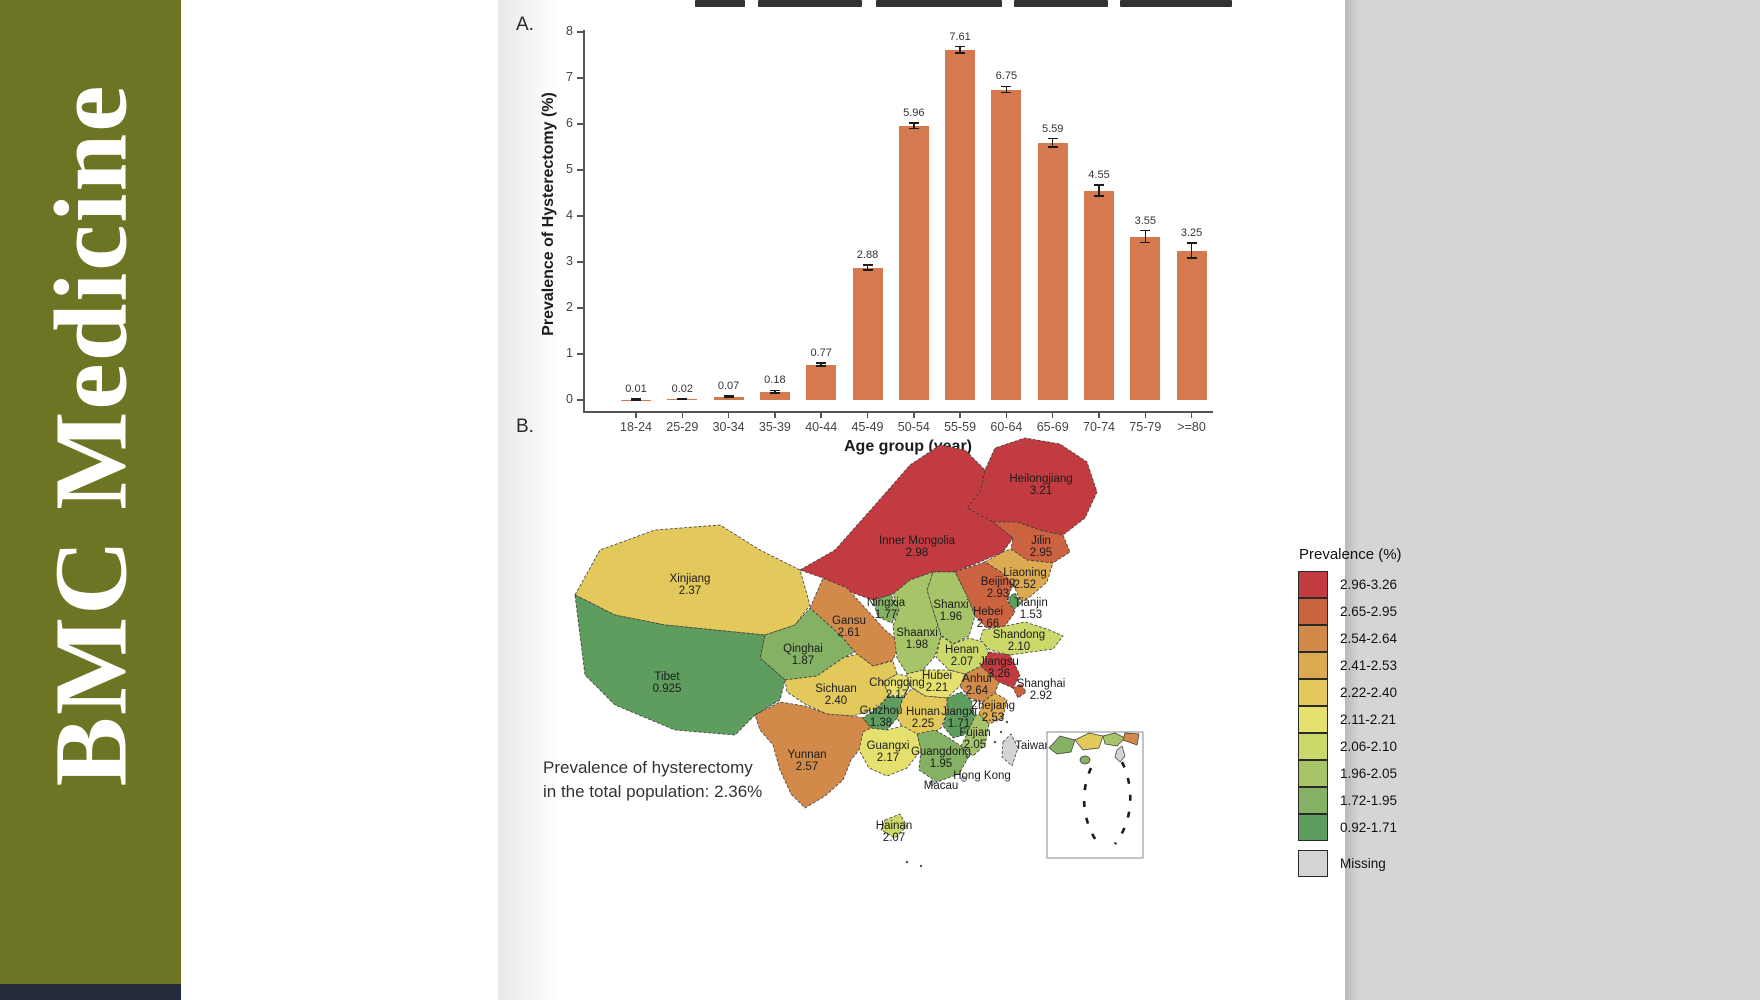  I want to click on legend-bin-1: 2.65-2.95, so click(1350, 611).